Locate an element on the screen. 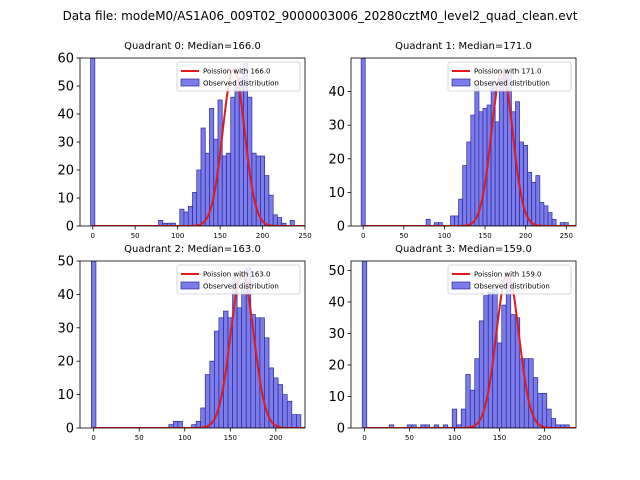  y-tick-label: 30 is located at coordinates (65, 143).